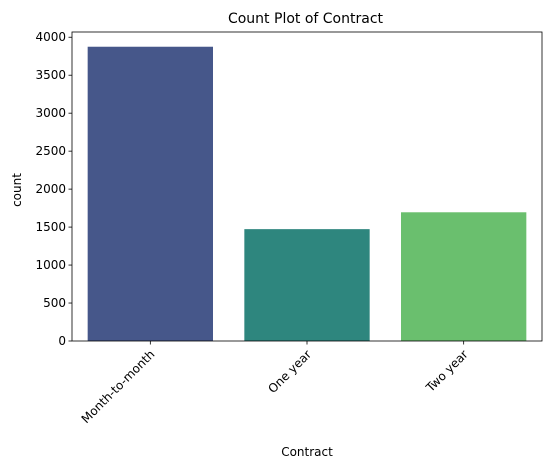 The height and width of the screenshot is (469, 549). What do you see at coordinates (50, 37) in the screenshot?
I see `y-tick-label: 4000` at bounding box center [50, 37].